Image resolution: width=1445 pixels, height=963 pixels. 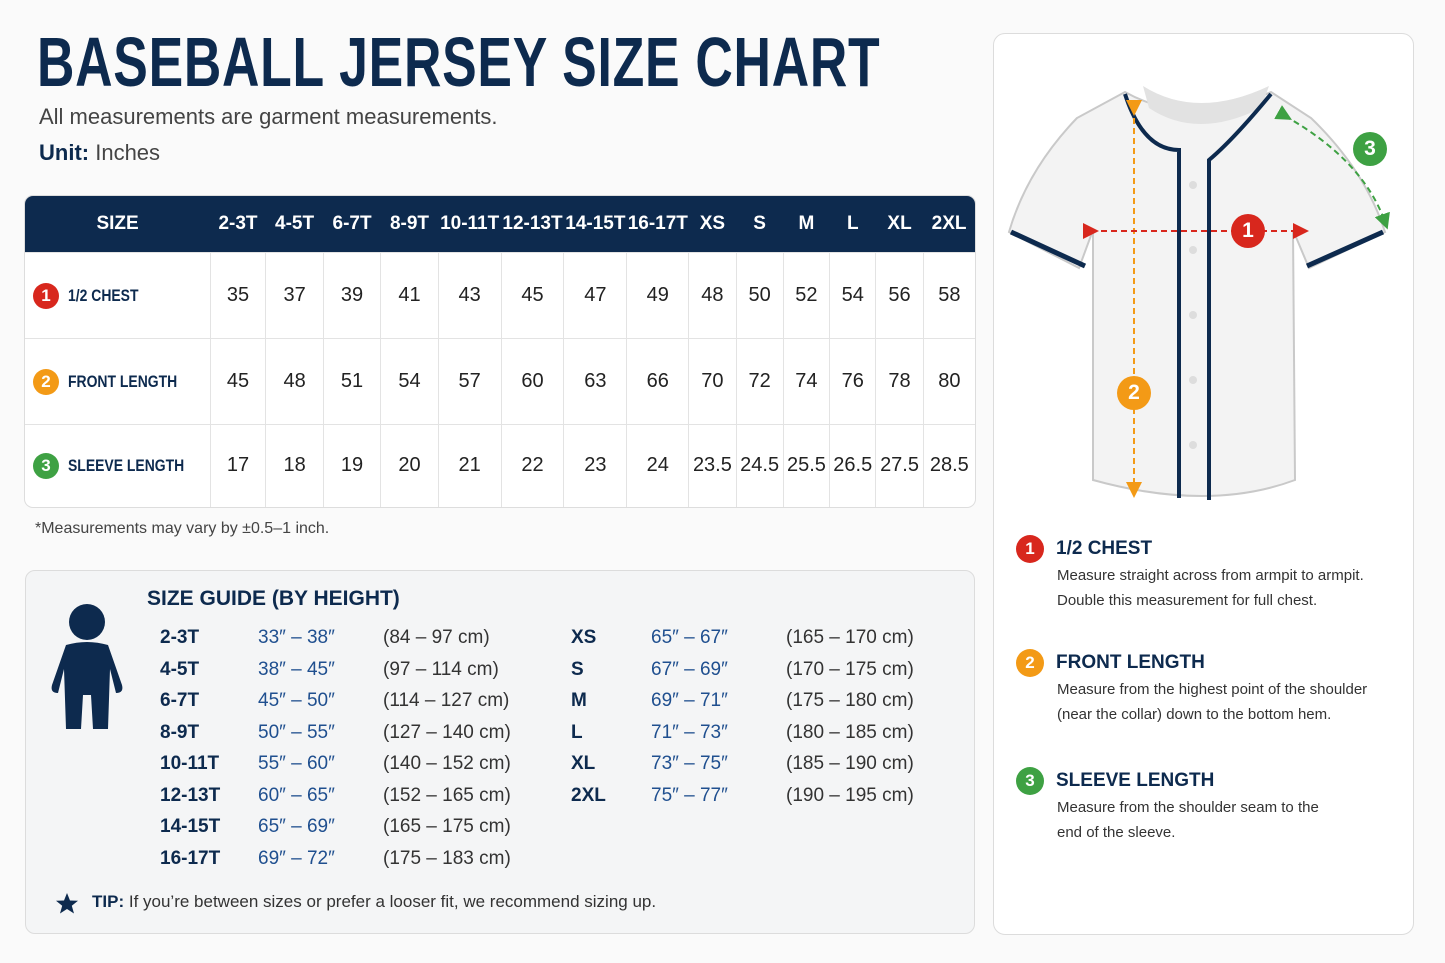 What do you see at coordinates (296, 700) in the screenshot?
I see `guide-inches: 45″ – 50″` at bounding box center [296, 700].